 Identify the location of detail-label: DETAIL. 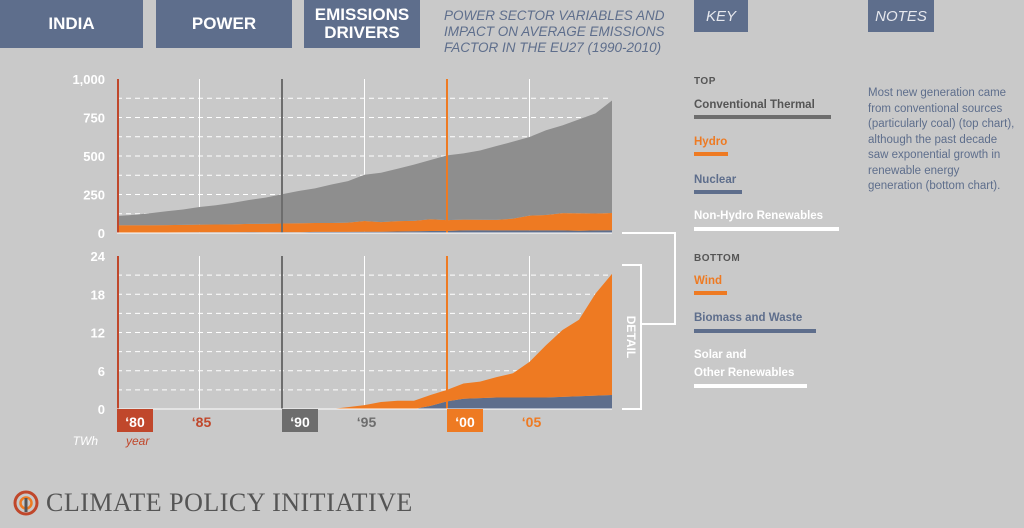
(631, 337).